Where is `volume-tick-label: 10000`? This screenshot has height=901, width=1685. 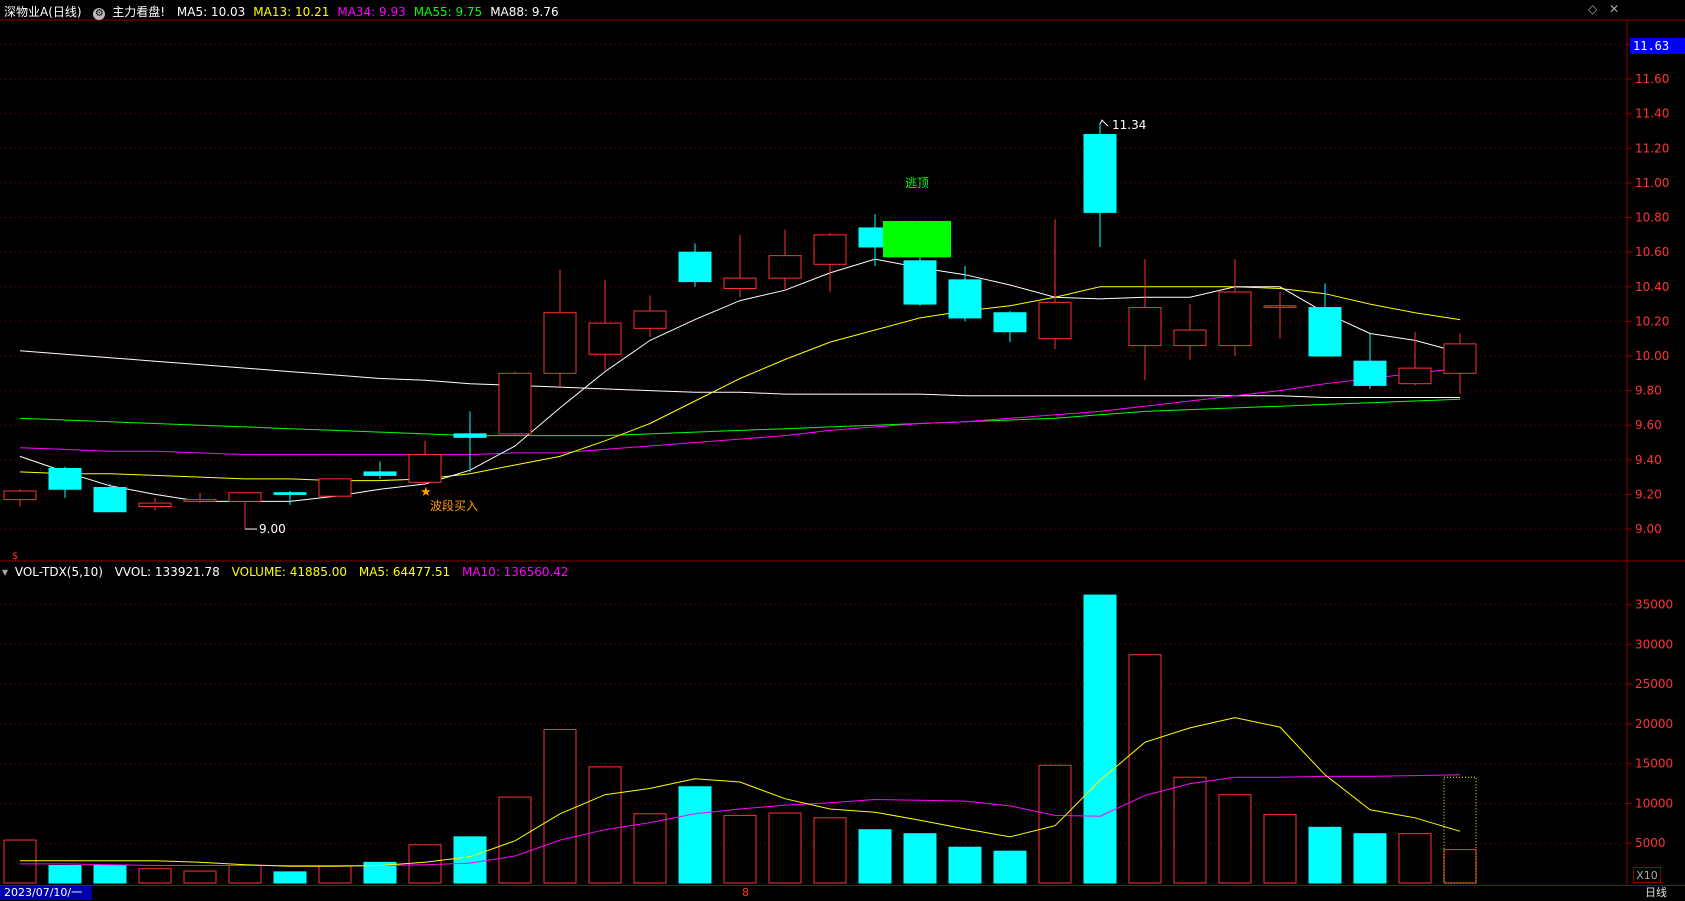
volume-tick-label: 10000 is located at coordinates (1654, 803).